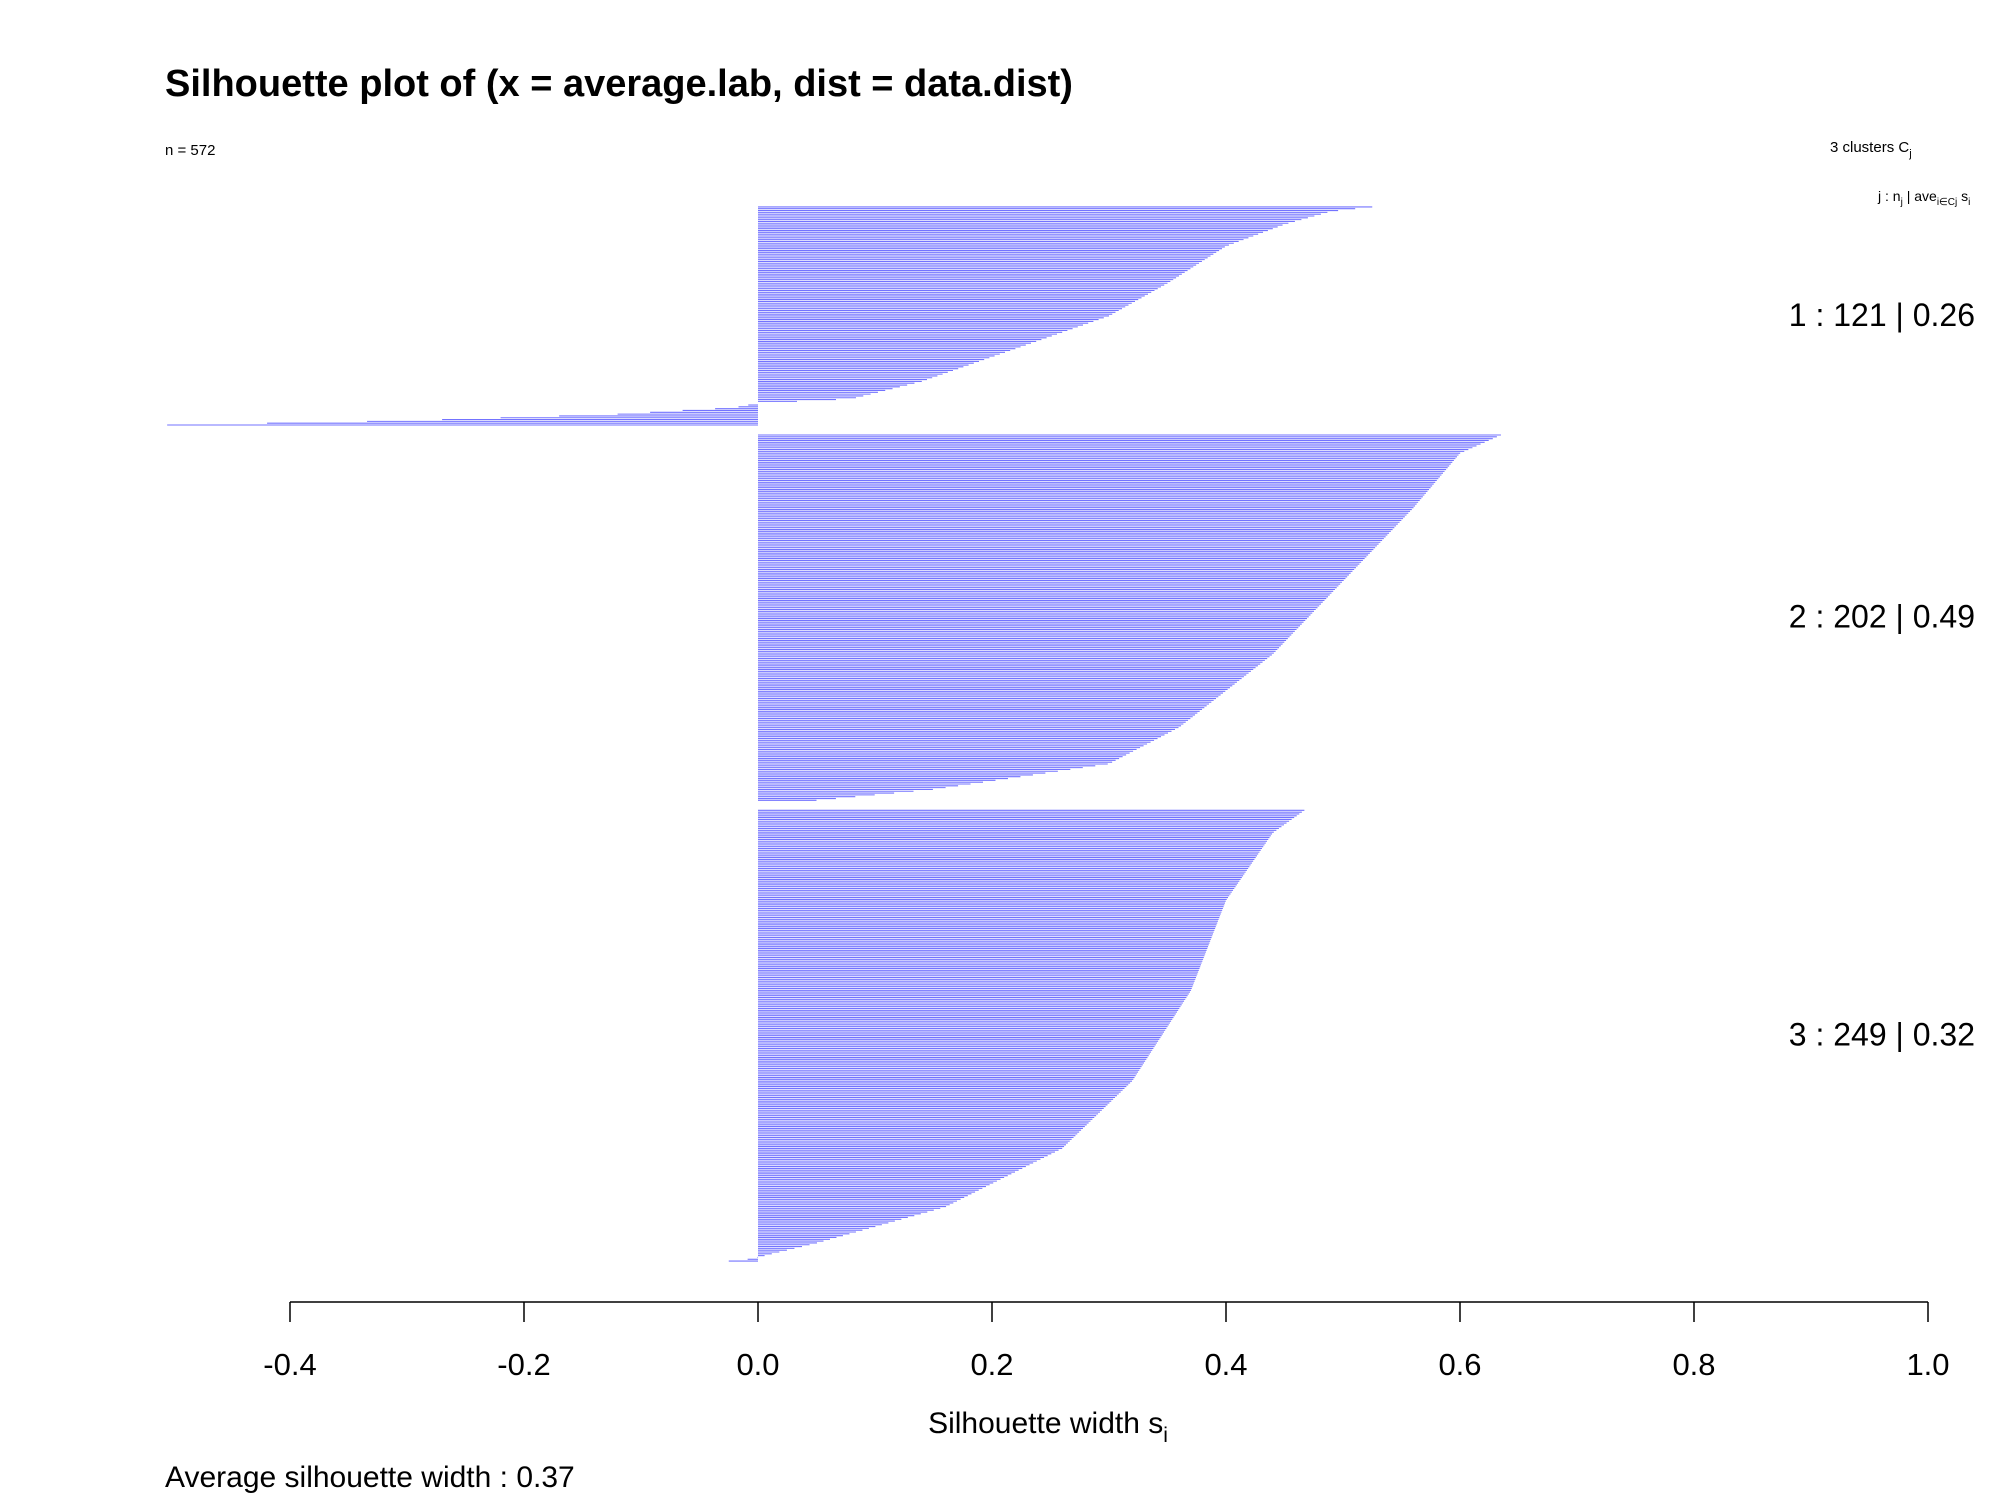 The width and height of the screenshot is (2000, 1500). Describe the element at coordinates (1927, 1364) in the screenshot. I see `x-tick-label: 1.0` at that location.